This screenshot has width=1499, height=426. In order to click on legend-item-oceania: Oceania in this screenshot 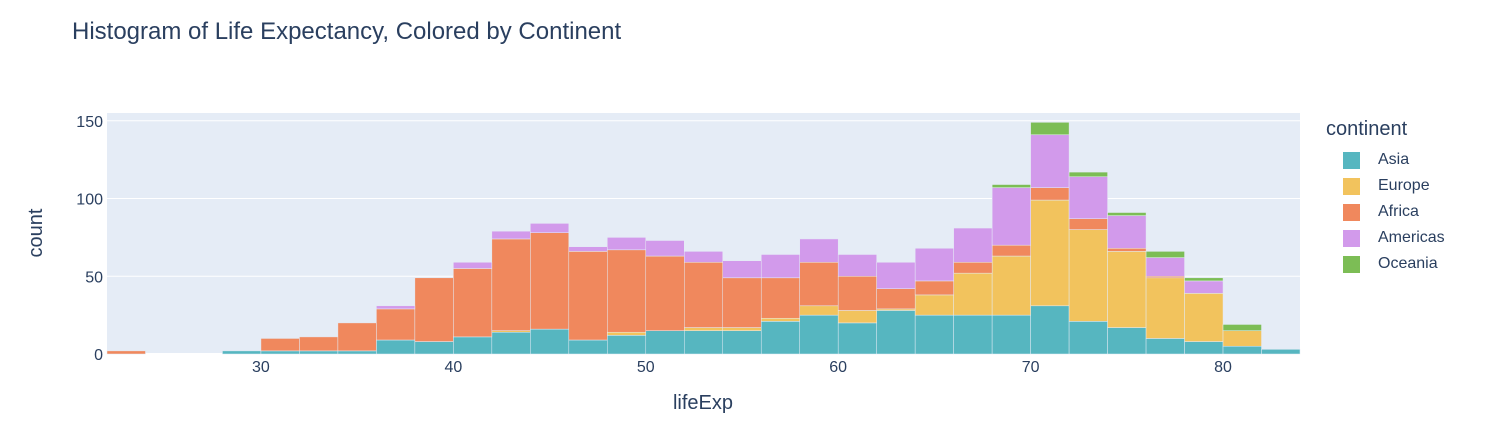, I will do `click(1385, 264)`.